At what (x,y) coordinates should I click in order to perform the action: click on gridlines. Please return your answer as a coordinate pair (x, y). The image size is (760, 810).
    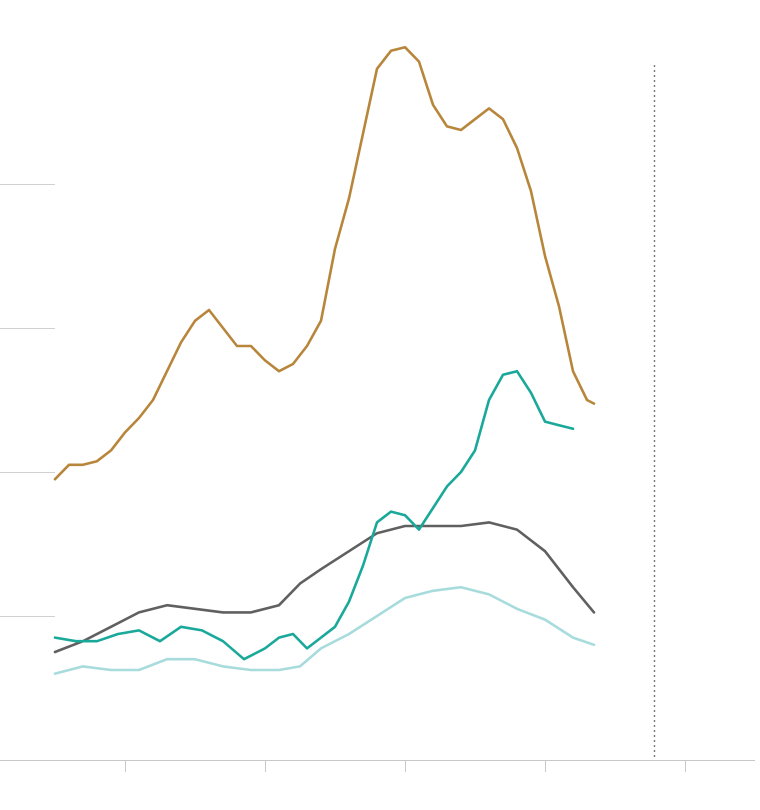
    Looking at the image, I should click on (27, 400).